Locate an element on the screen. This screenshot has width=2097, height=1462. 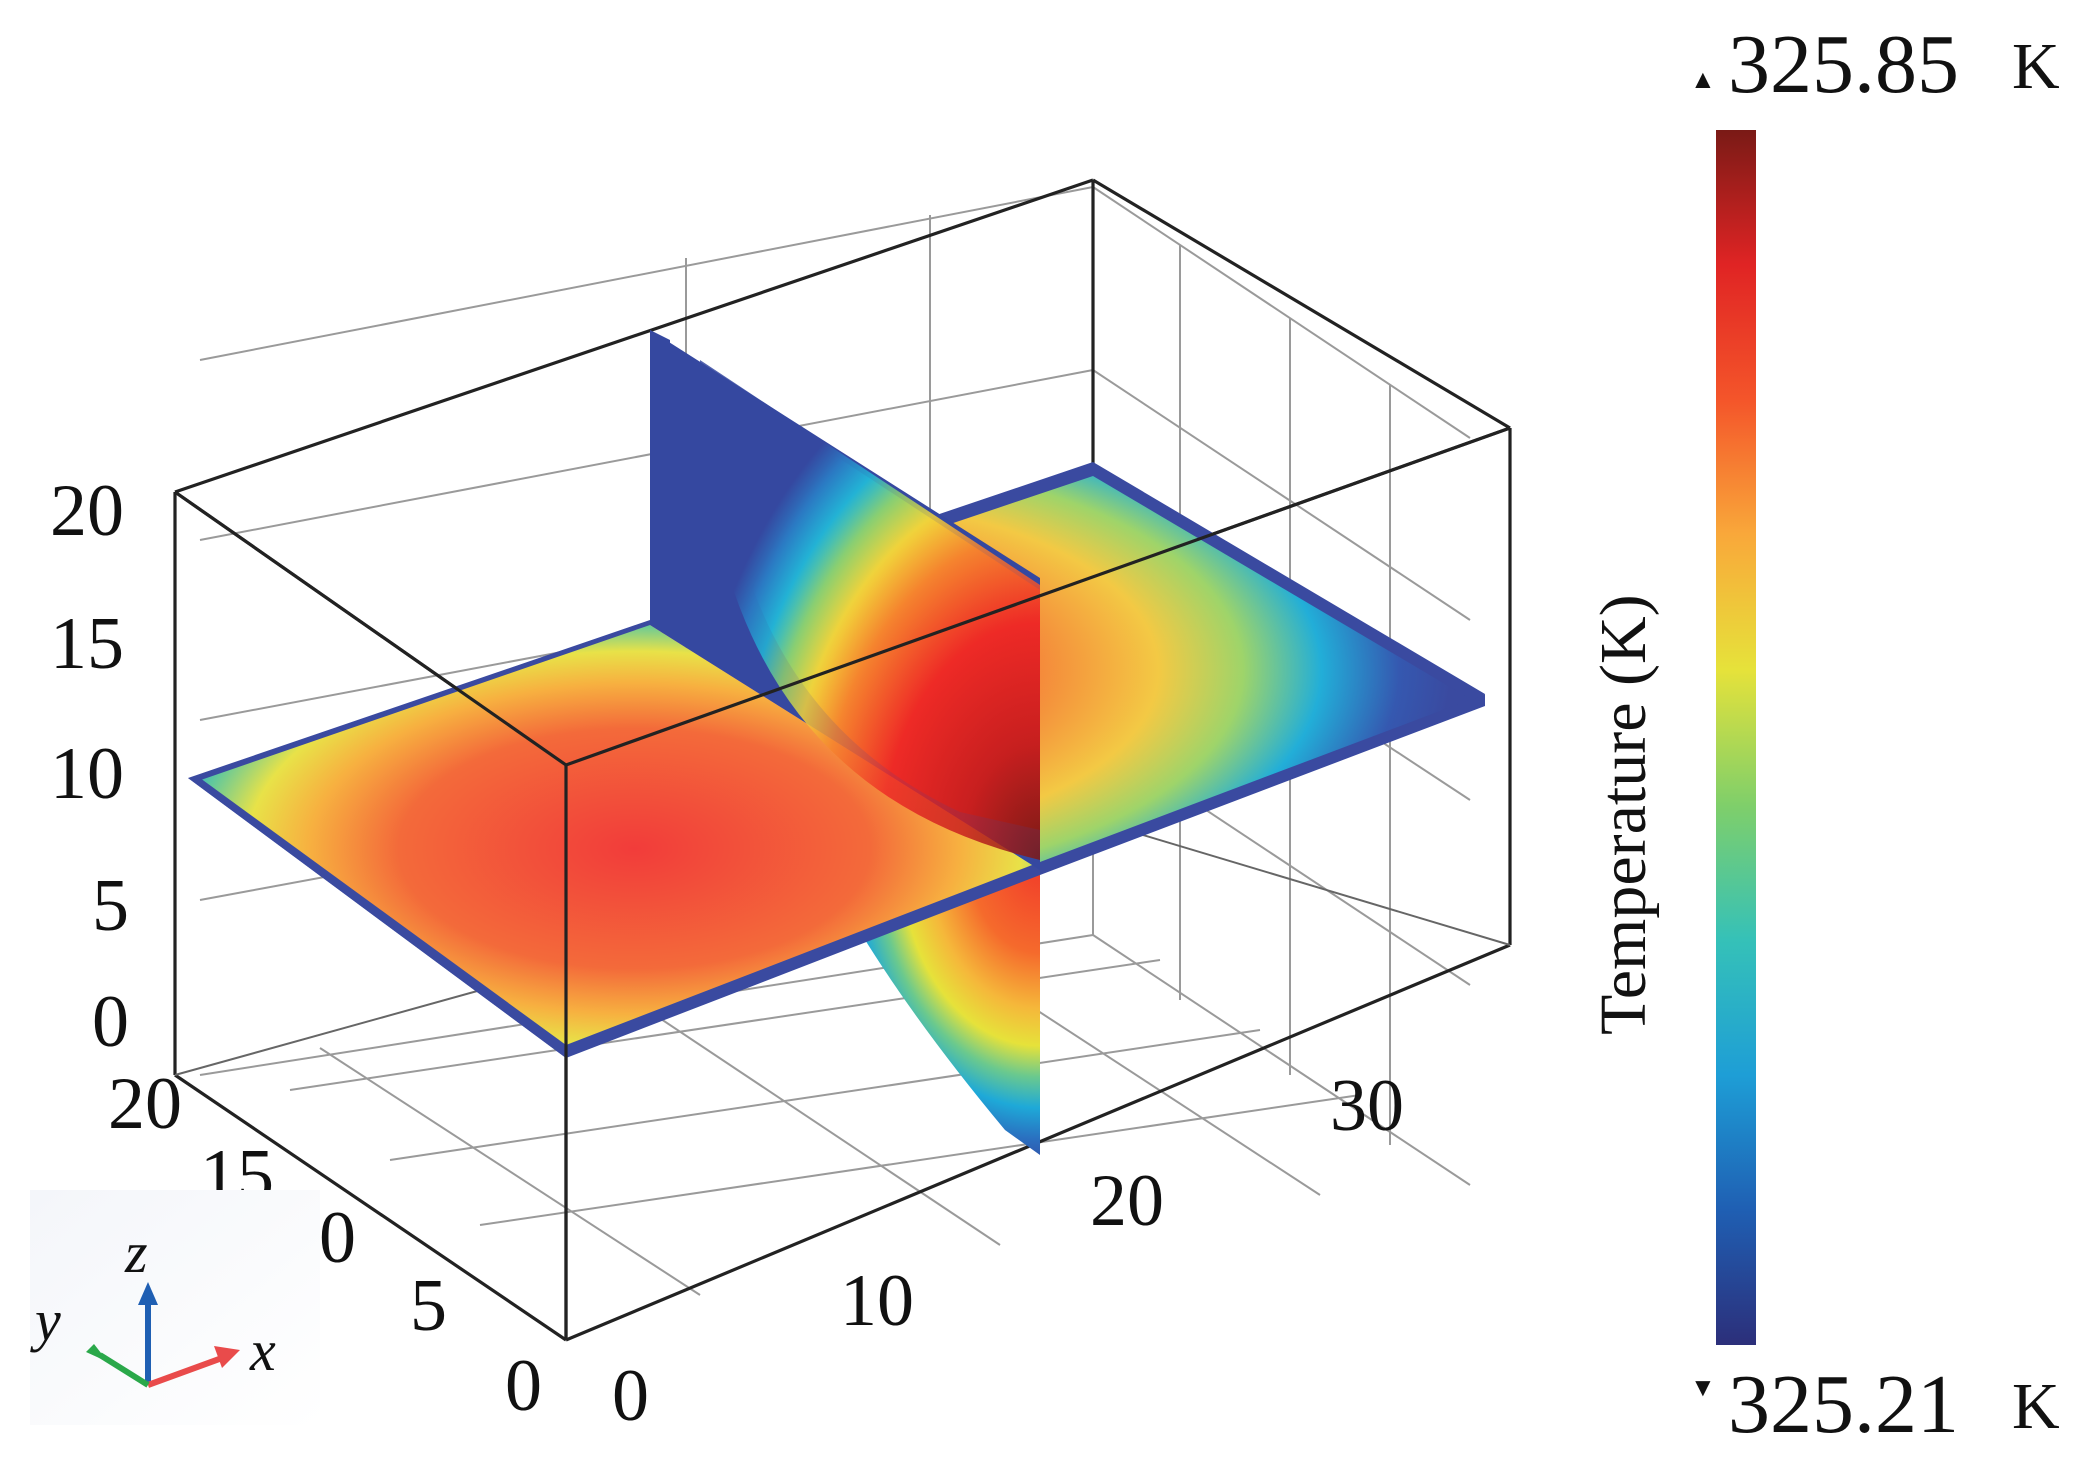
x-tick: 20 is located at coordinates (1127, 1201).